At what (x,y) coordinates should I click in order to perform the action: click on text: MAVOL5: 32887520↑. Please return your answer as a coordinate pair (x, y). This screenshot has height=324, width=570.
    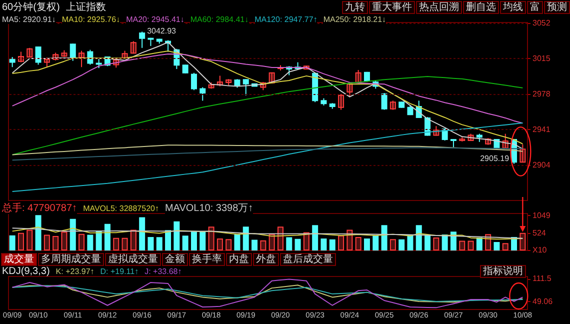
    Looking at the image, I should click on (121, 208).